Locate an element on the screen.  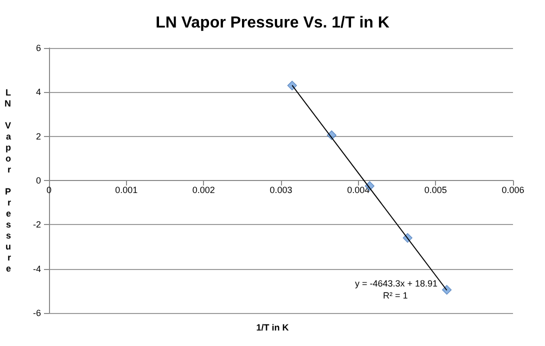
y-tick-label: -6 is located at coordinates (36, 313).